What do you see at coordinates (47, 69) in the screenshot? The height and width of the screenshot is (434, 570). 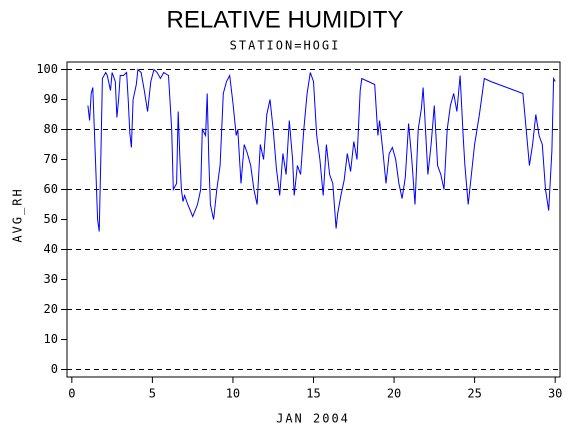 I see `y-tick-label: 100` at bounding box center [47, 69].